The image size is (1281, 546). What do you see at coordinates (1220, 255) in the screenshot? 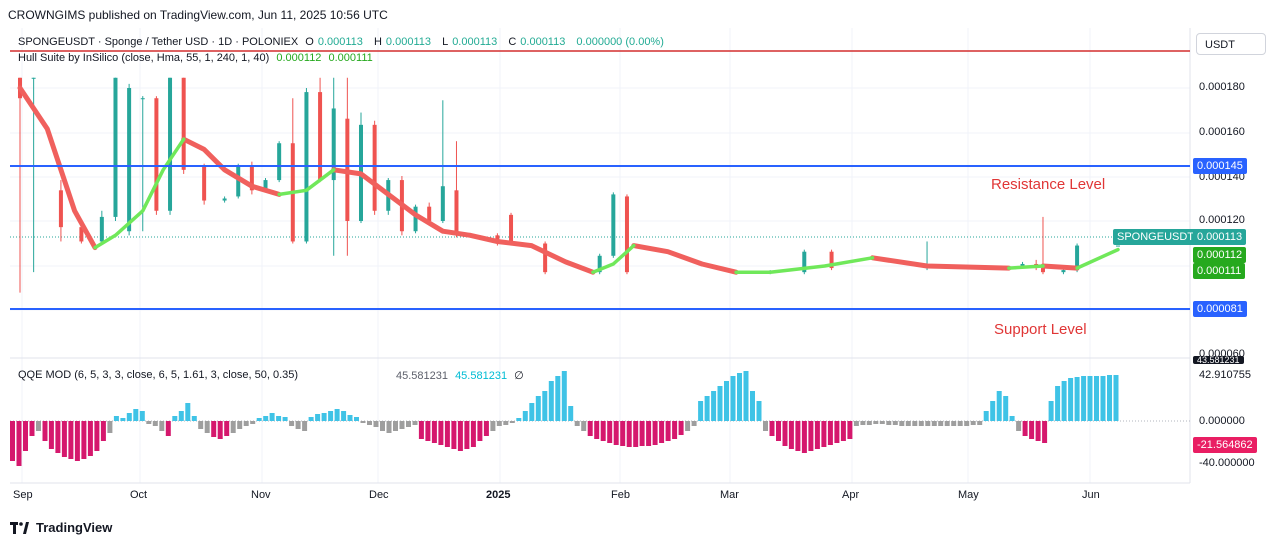
I see `hull-price-tag-1: 0.000112` at bounding box center [1220, 255].